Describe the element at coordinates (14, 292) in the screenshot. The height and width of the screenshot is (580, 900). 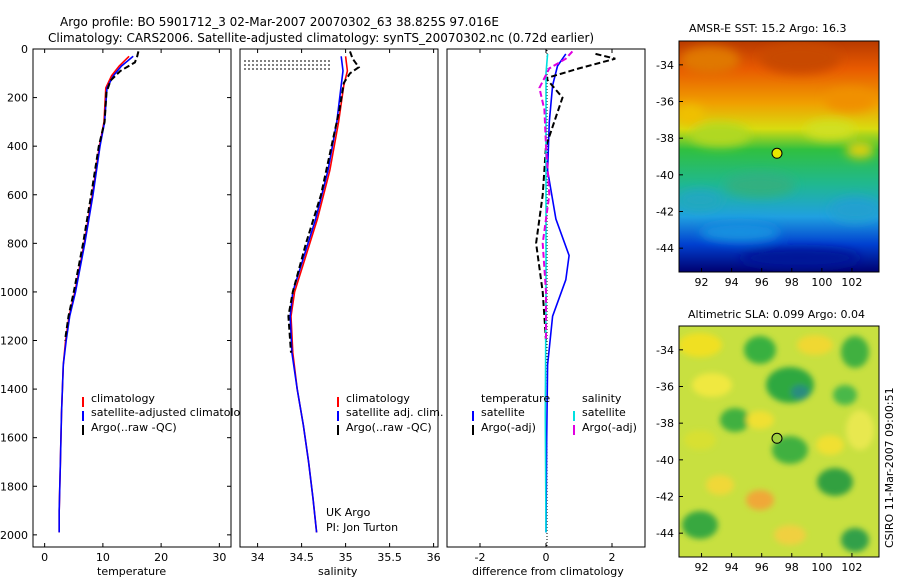
I see `y-tick-label: 1000` at that location.